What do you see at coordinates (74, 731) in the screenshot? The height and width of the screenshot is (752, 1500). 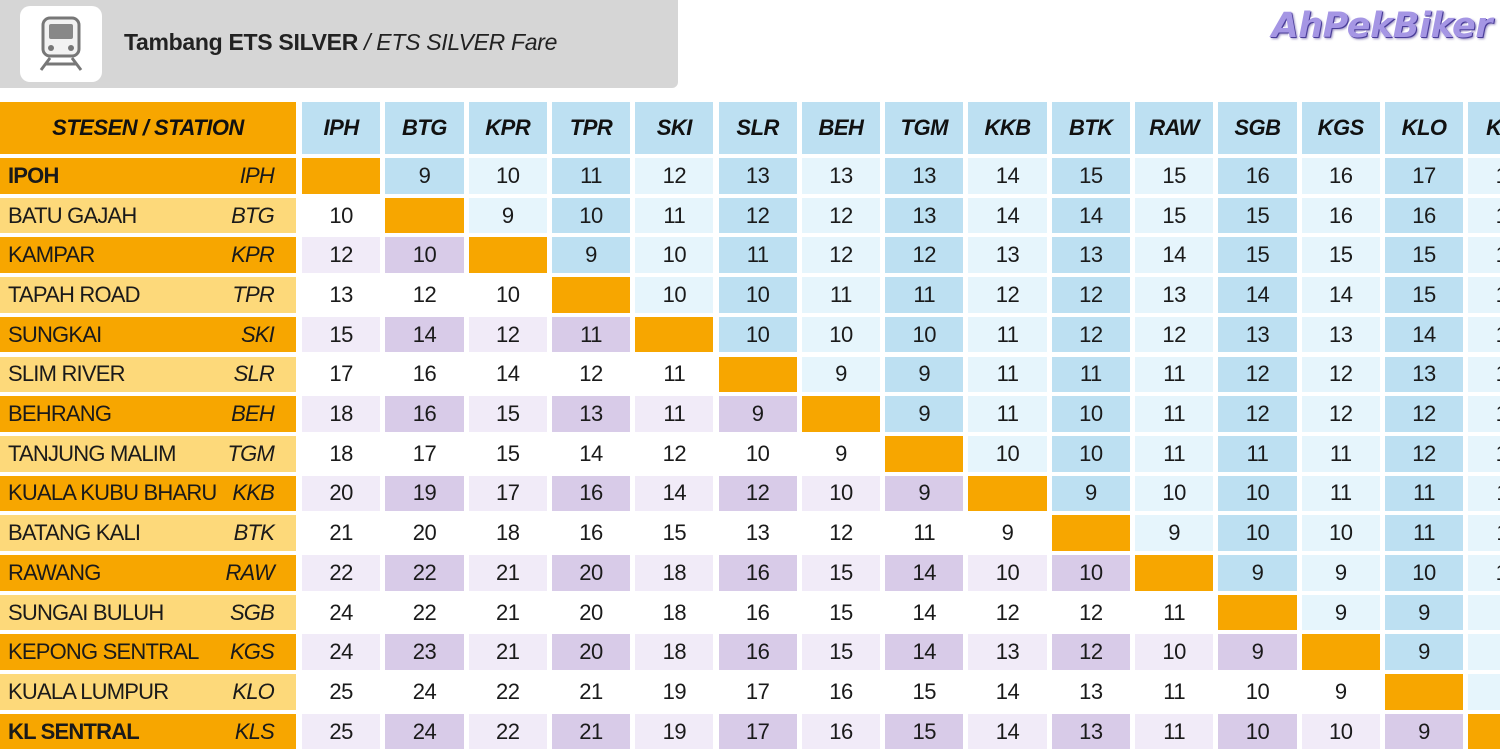 I see `station-name: KL SENTRAL` at bounding box center [74, 731].